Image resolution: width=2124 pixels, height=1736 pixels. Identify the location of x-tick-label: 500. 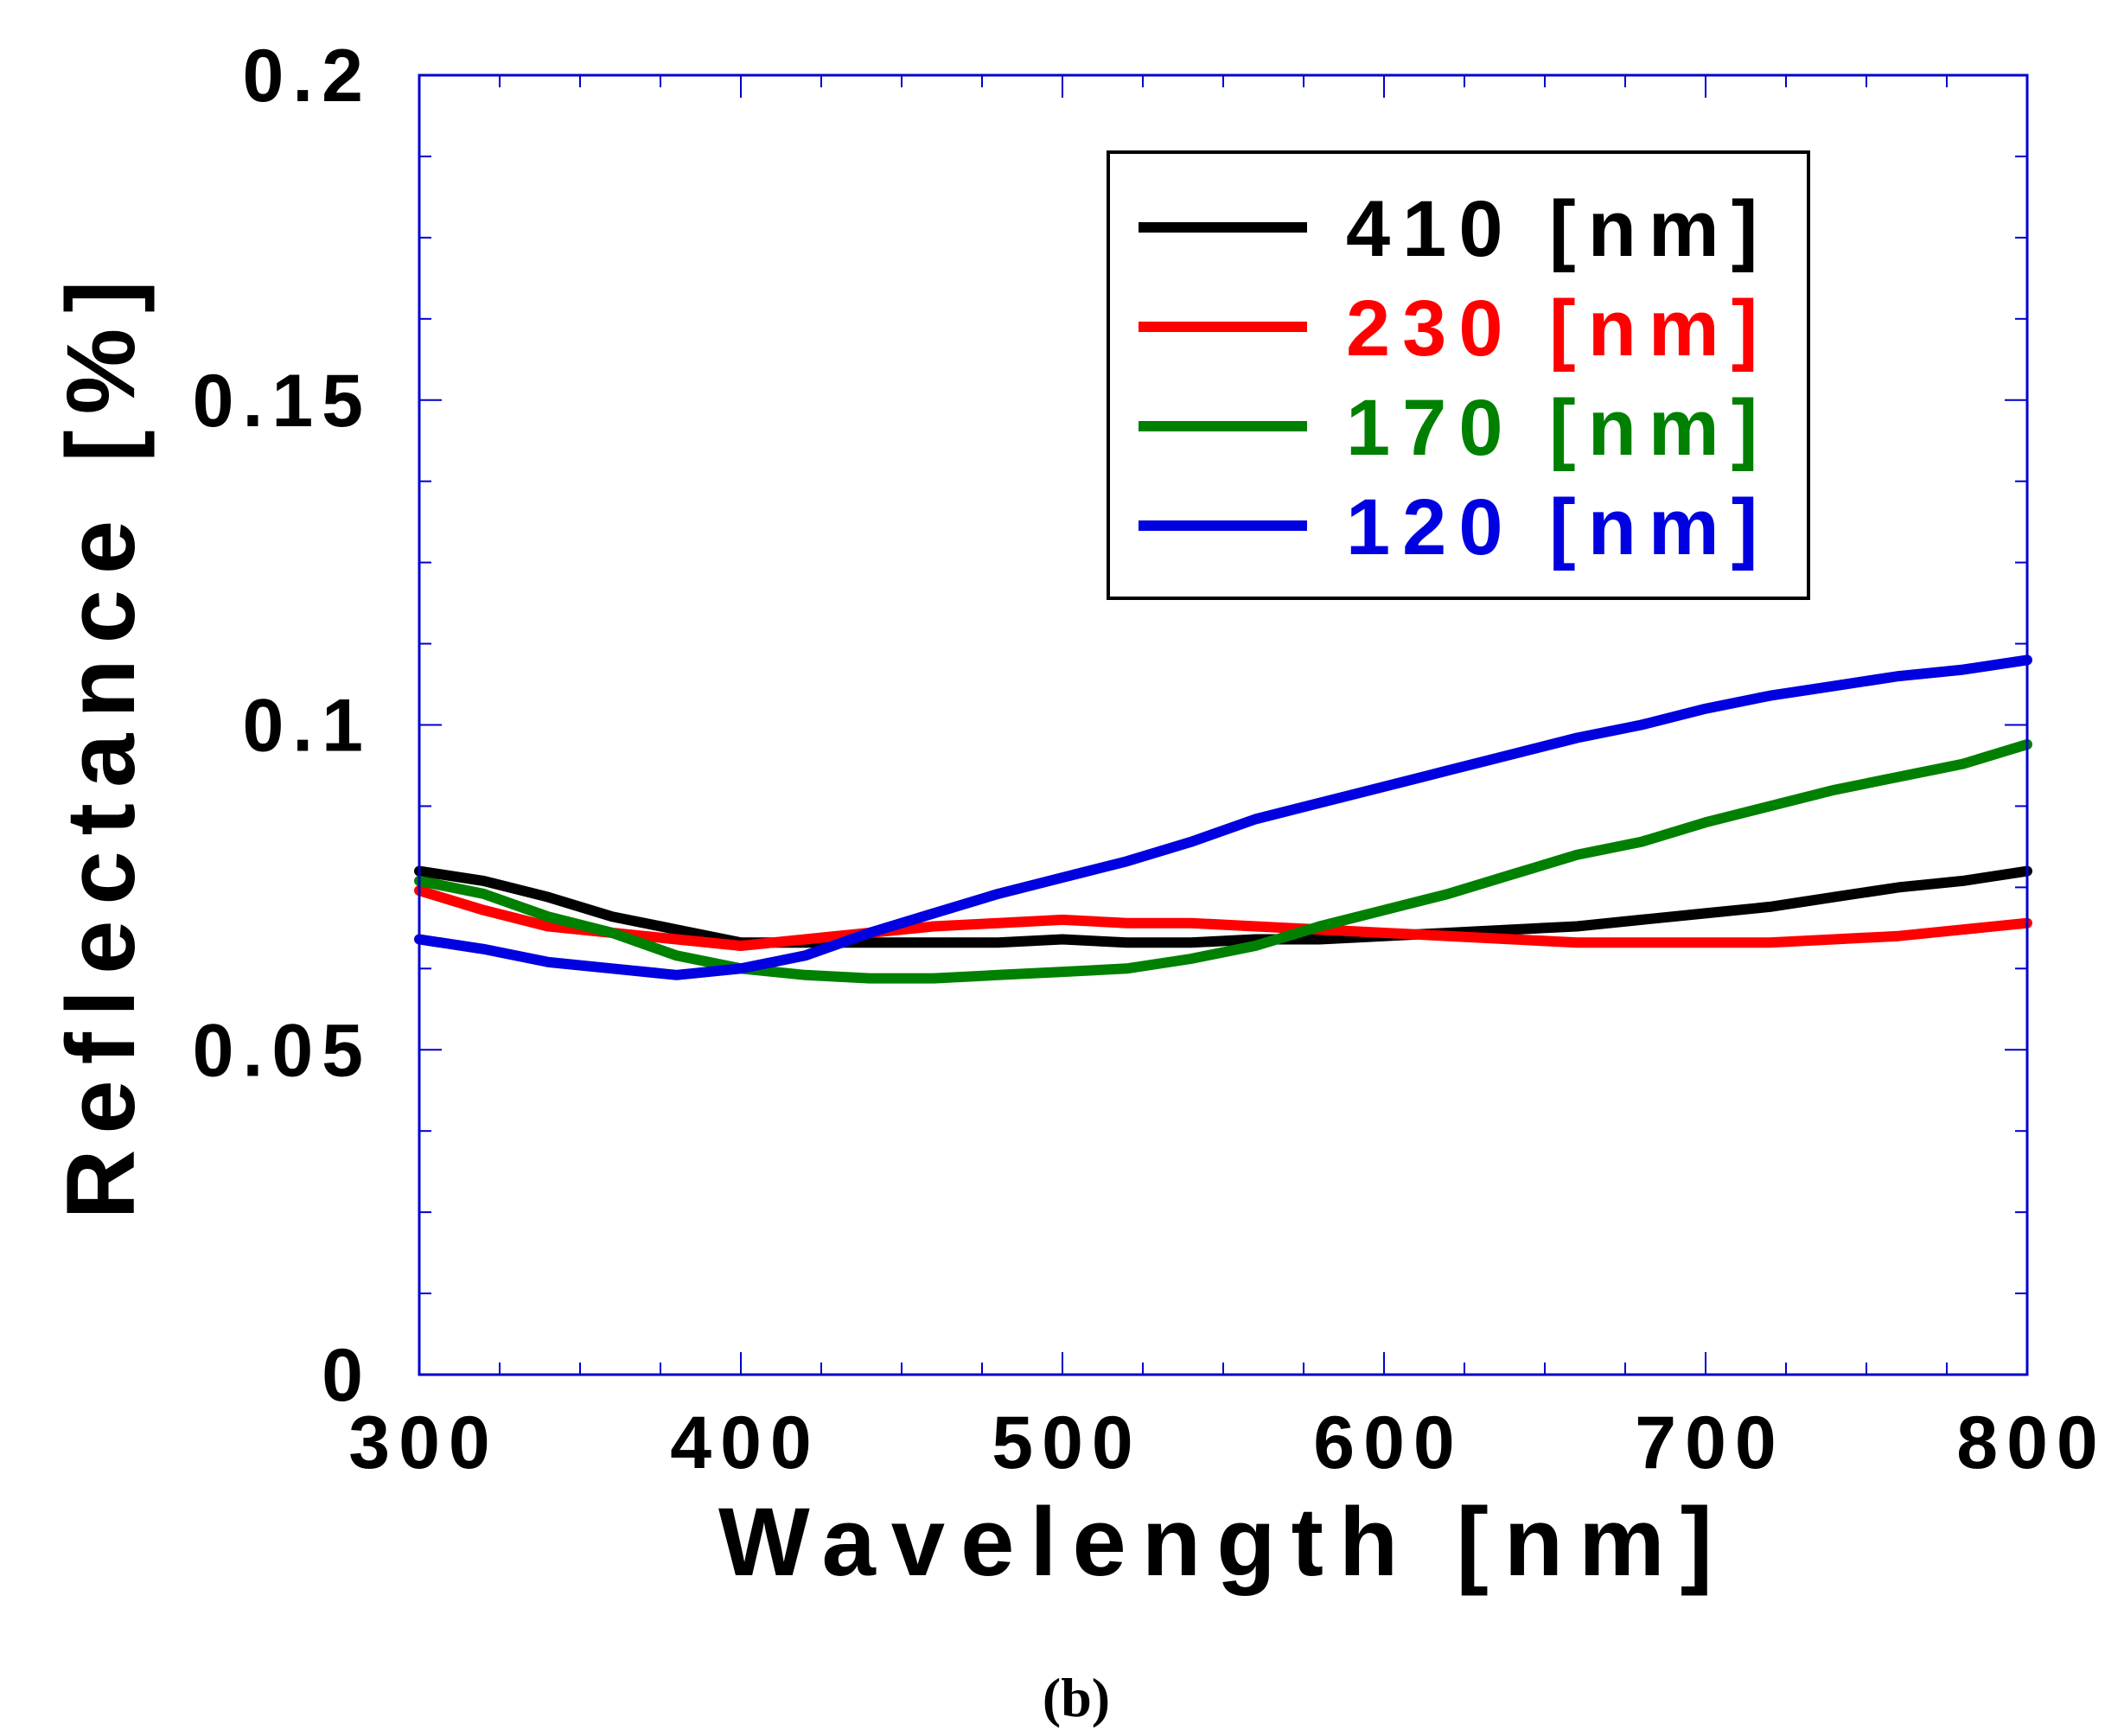
(1067, 1442).